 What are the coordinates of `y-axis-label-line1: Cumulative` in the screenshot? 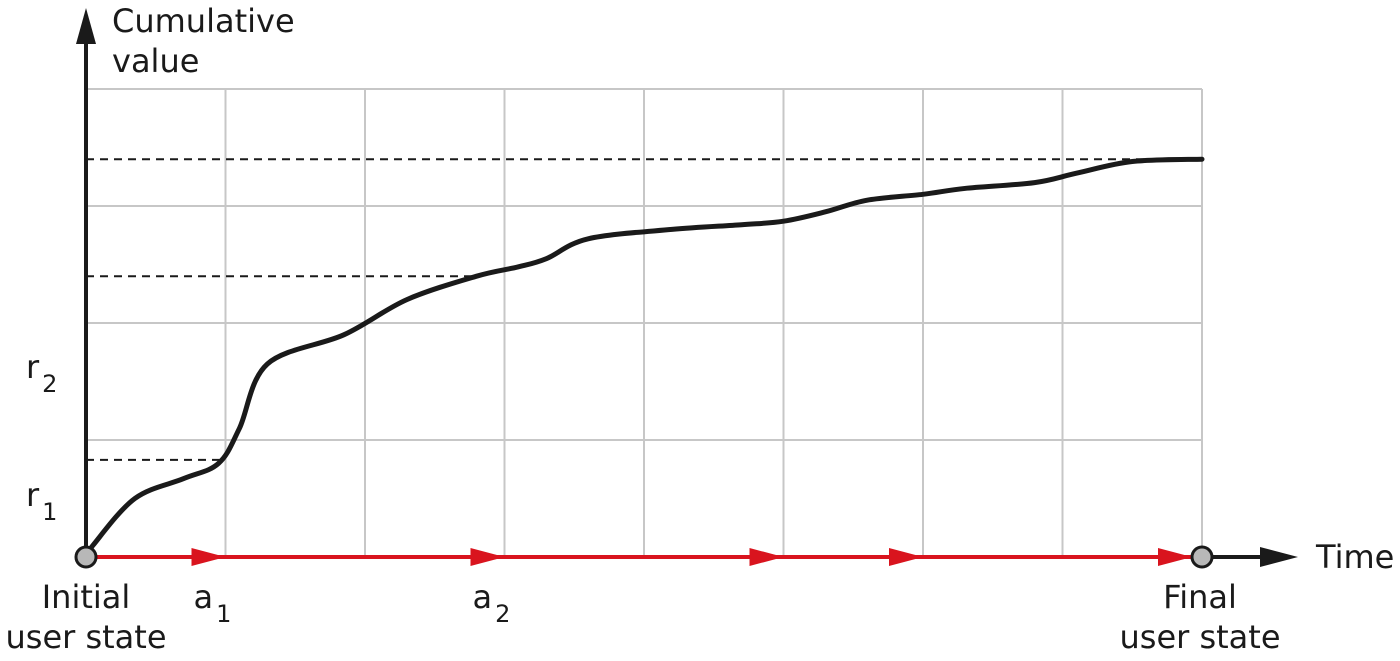 It's located at (203, 21).